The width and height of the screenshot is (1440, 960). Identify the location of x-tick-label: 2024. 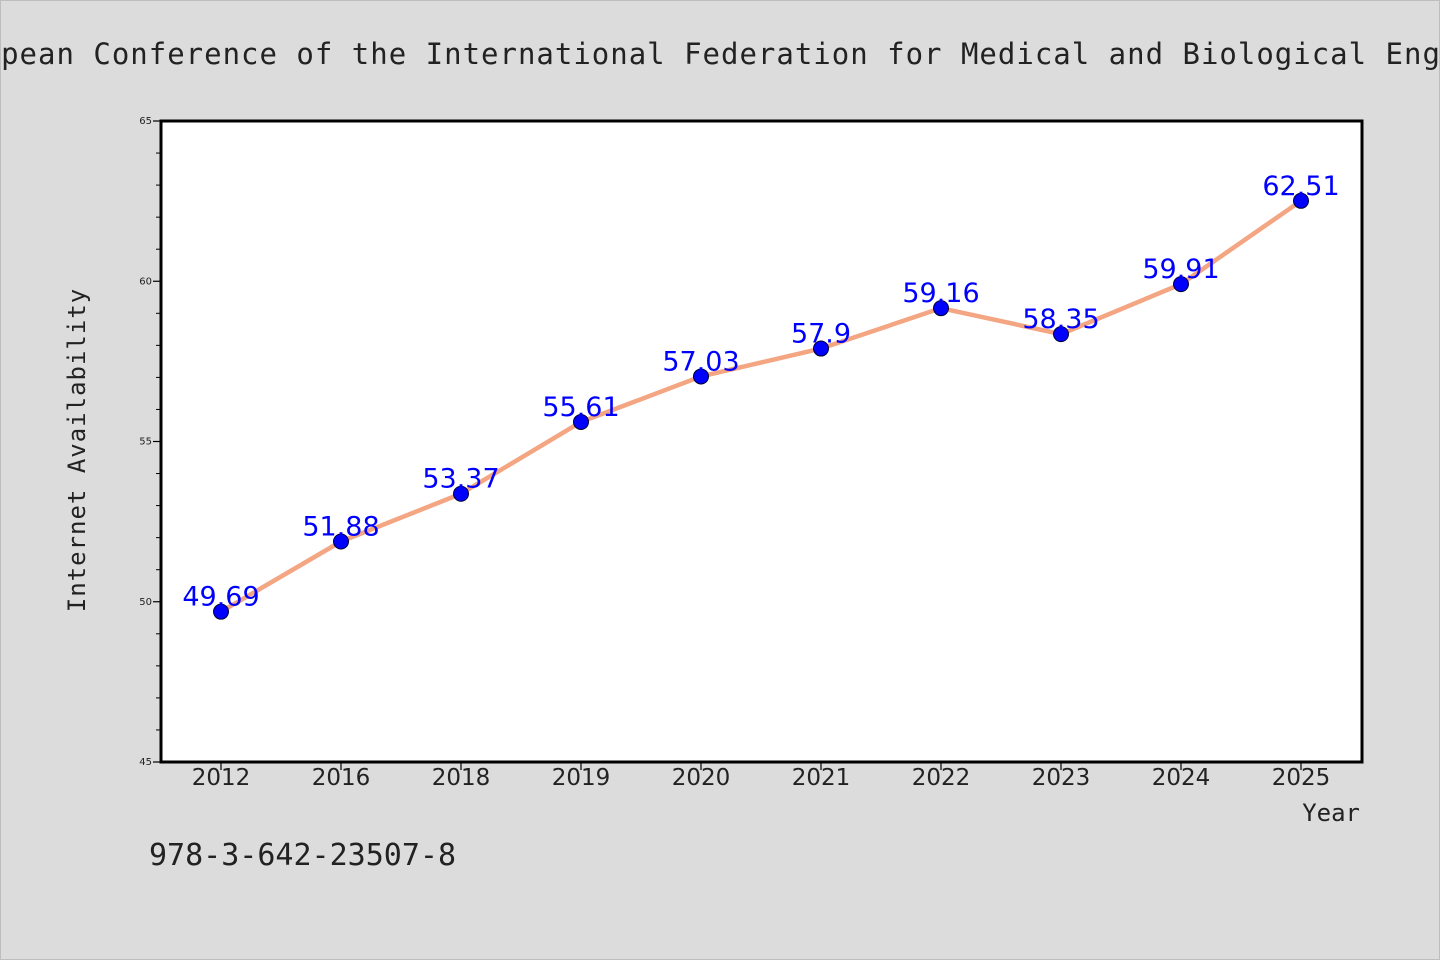
(1181, 778).